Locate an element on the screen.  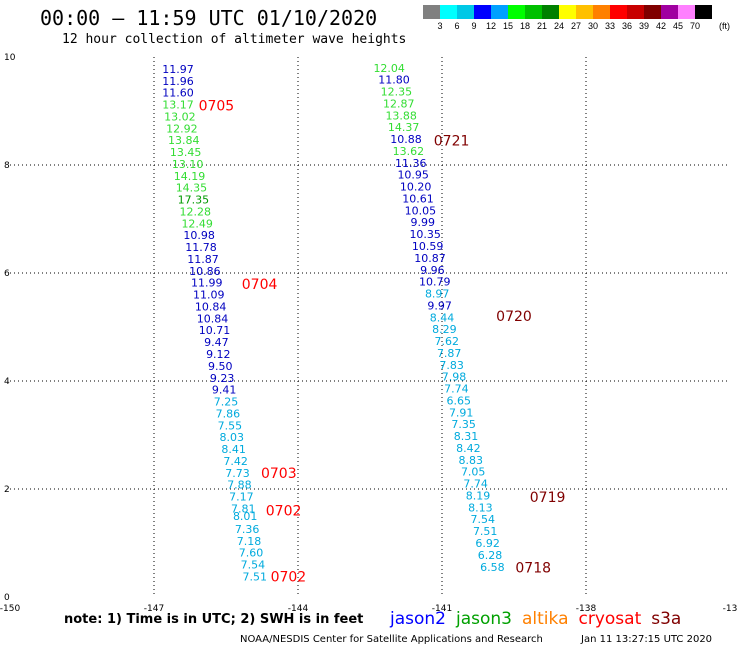
wave-height-value: 6.92 is located at coordinates (487, 543).